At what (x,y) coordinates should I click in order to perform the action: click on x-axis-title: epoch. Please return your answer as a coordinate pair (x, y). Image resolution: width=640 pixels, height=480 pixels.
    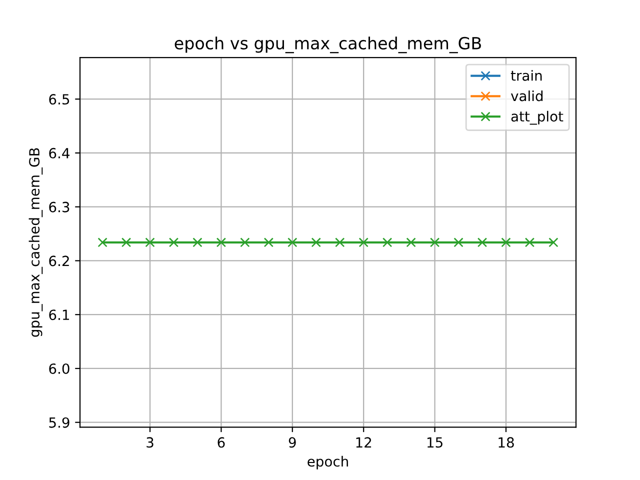
    Looking at the image, I should click on (328, 463).